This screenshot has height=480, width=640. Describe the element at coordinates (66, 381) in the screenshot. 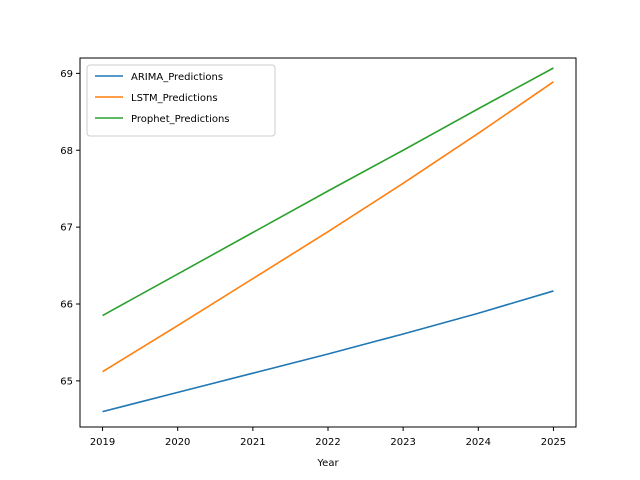

I see `y-tick-label: 65` at that location.